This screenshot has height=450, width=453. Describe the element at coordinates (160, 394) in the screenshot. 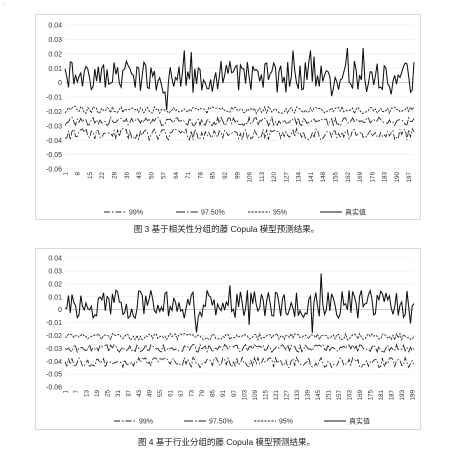

I see `x-tick-label: 55` at that location.